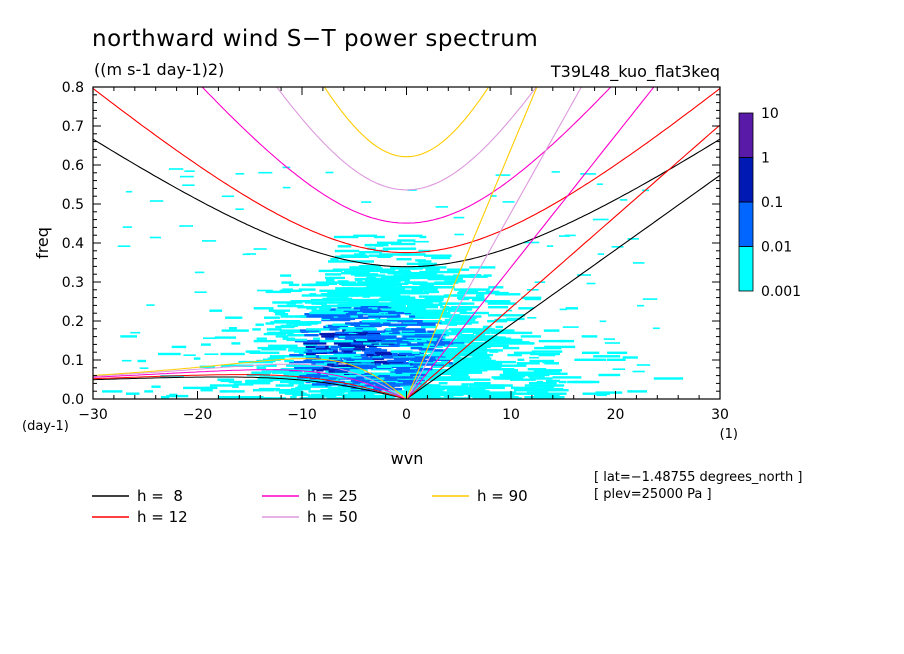 The height and width of the screenshot is (654, 904). What do you see at coordinates (653, 494) in the screenshot?
I see `pressure-level-info: [ plev=25000 Pa ]` at bounding box center [653, 494].